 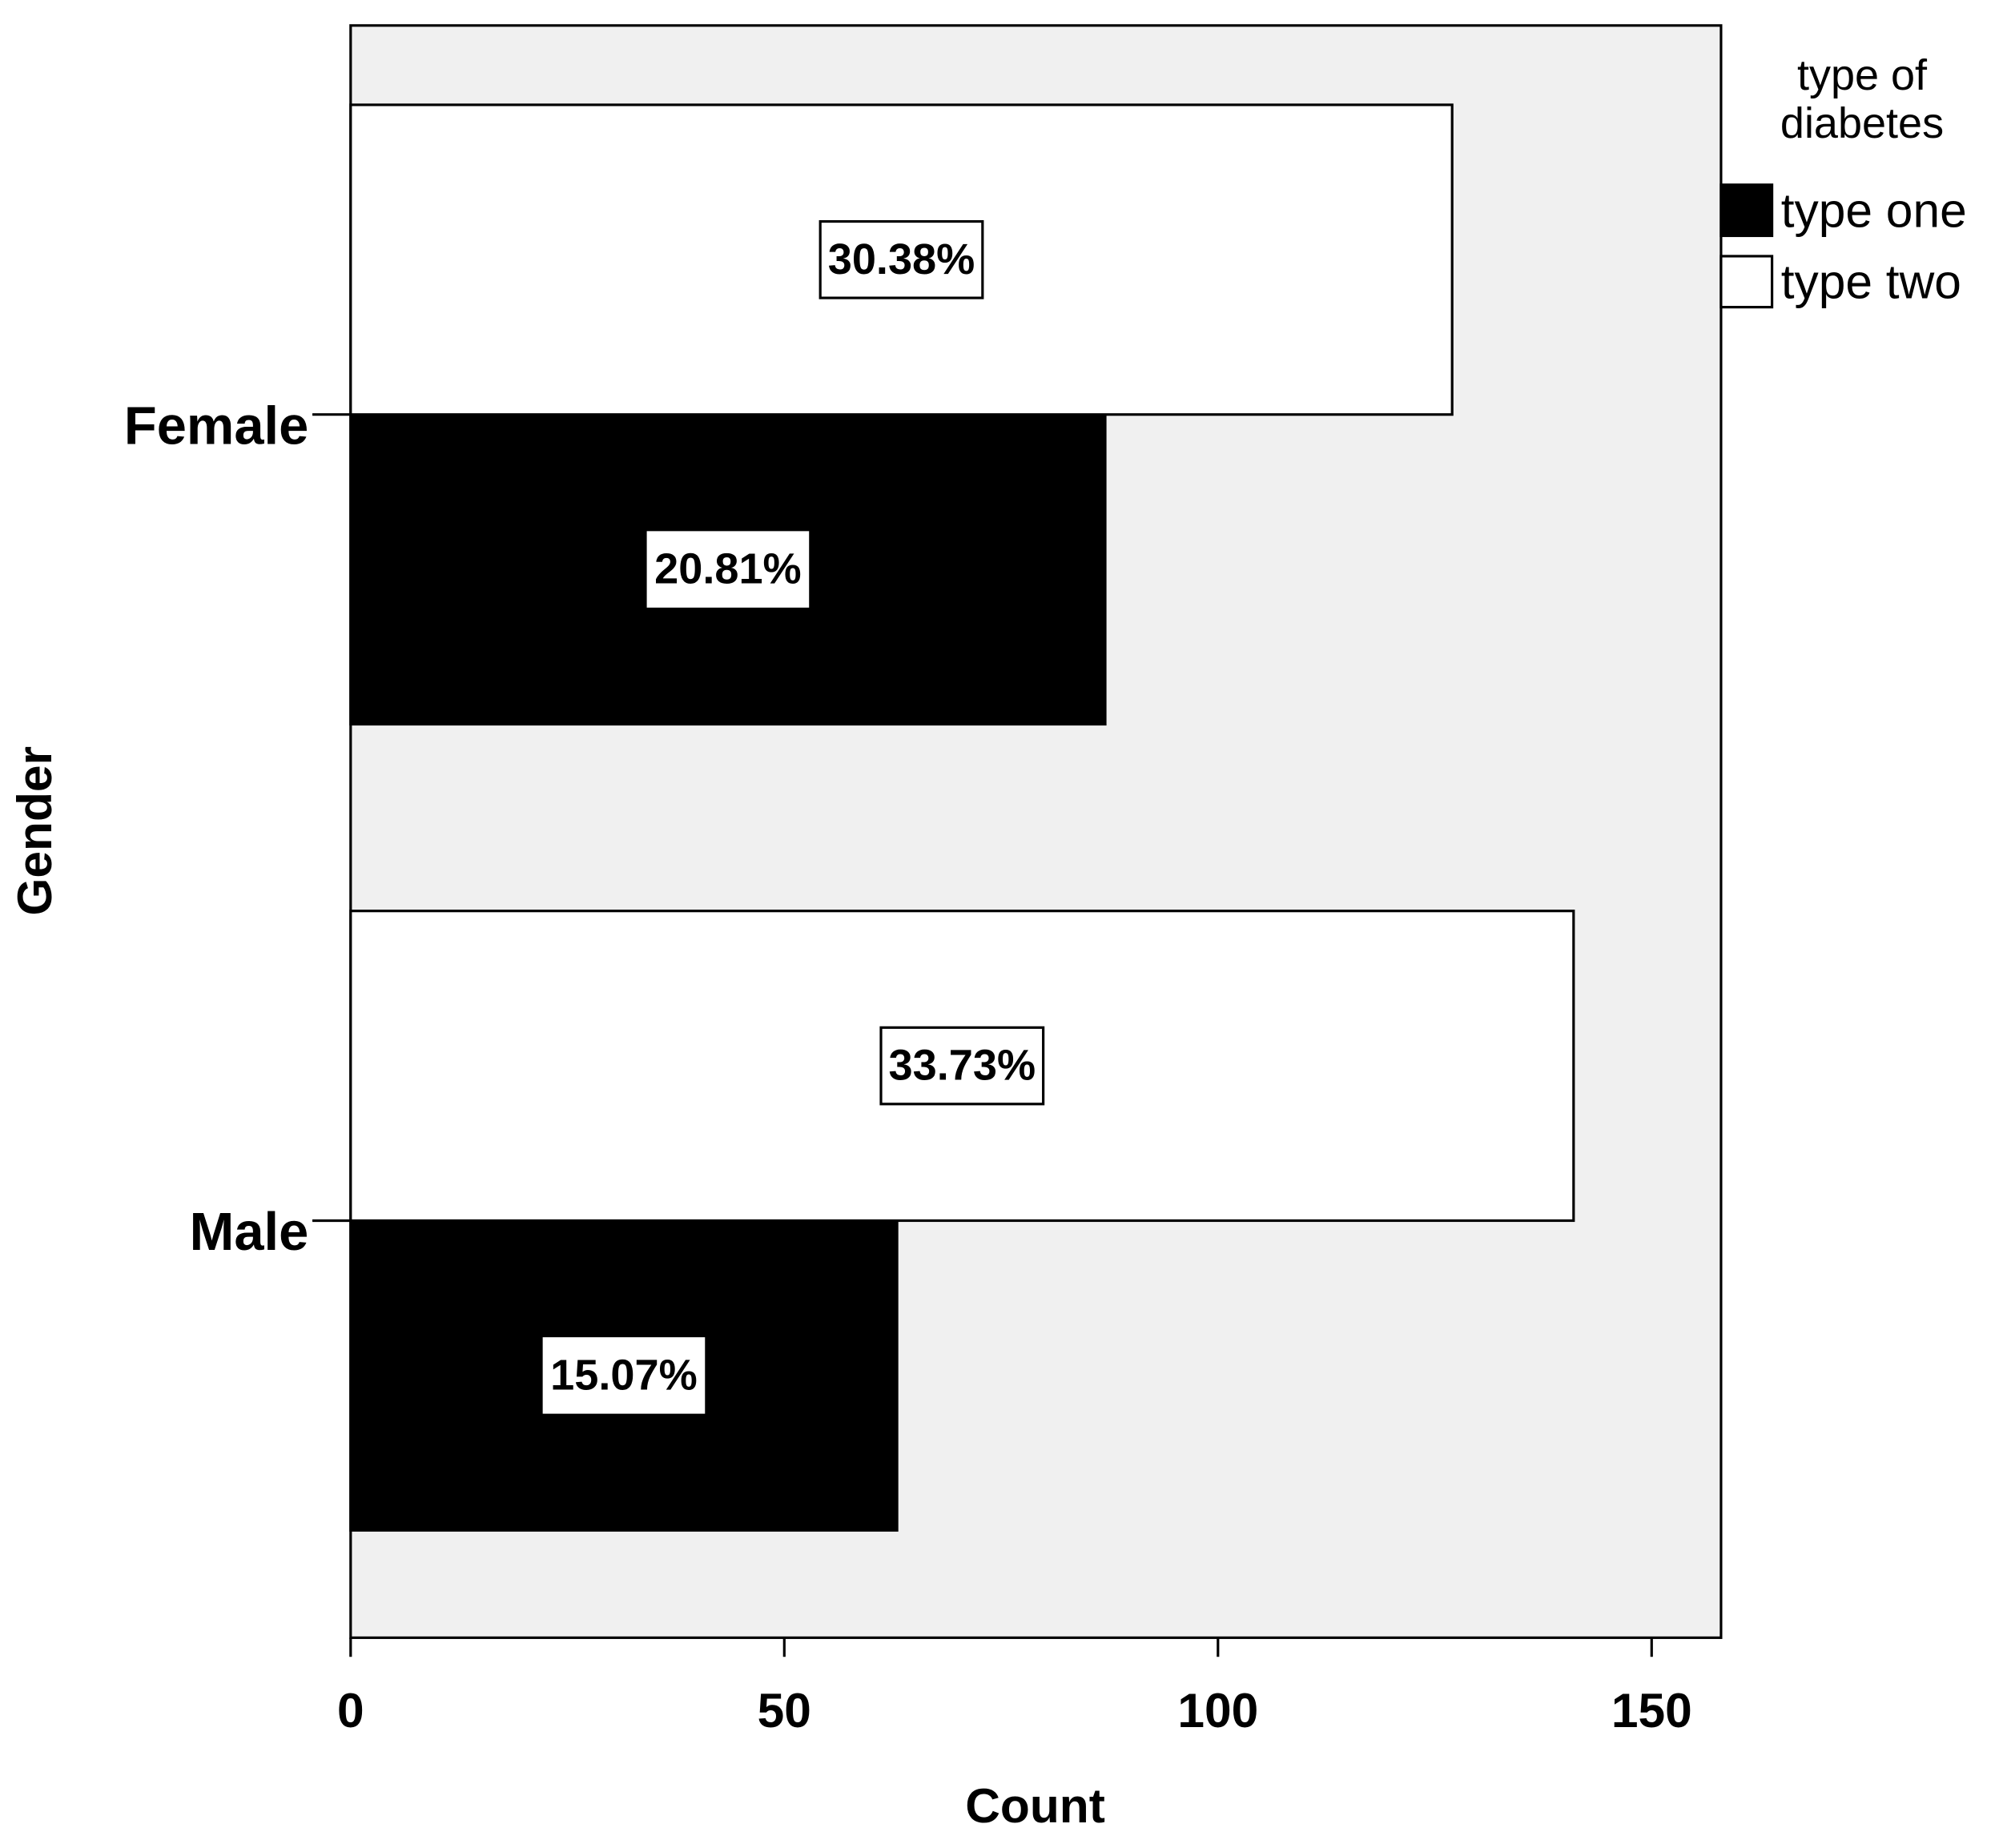 I want to click on x-tick-label: 100, so click(x=1217, y=1711).